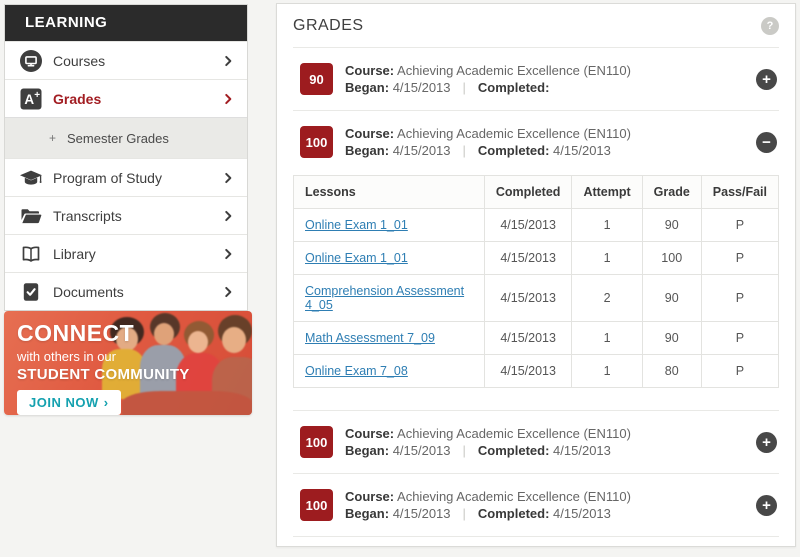  I want to click on cta-chevron-icon: ›, so click(106, 402).